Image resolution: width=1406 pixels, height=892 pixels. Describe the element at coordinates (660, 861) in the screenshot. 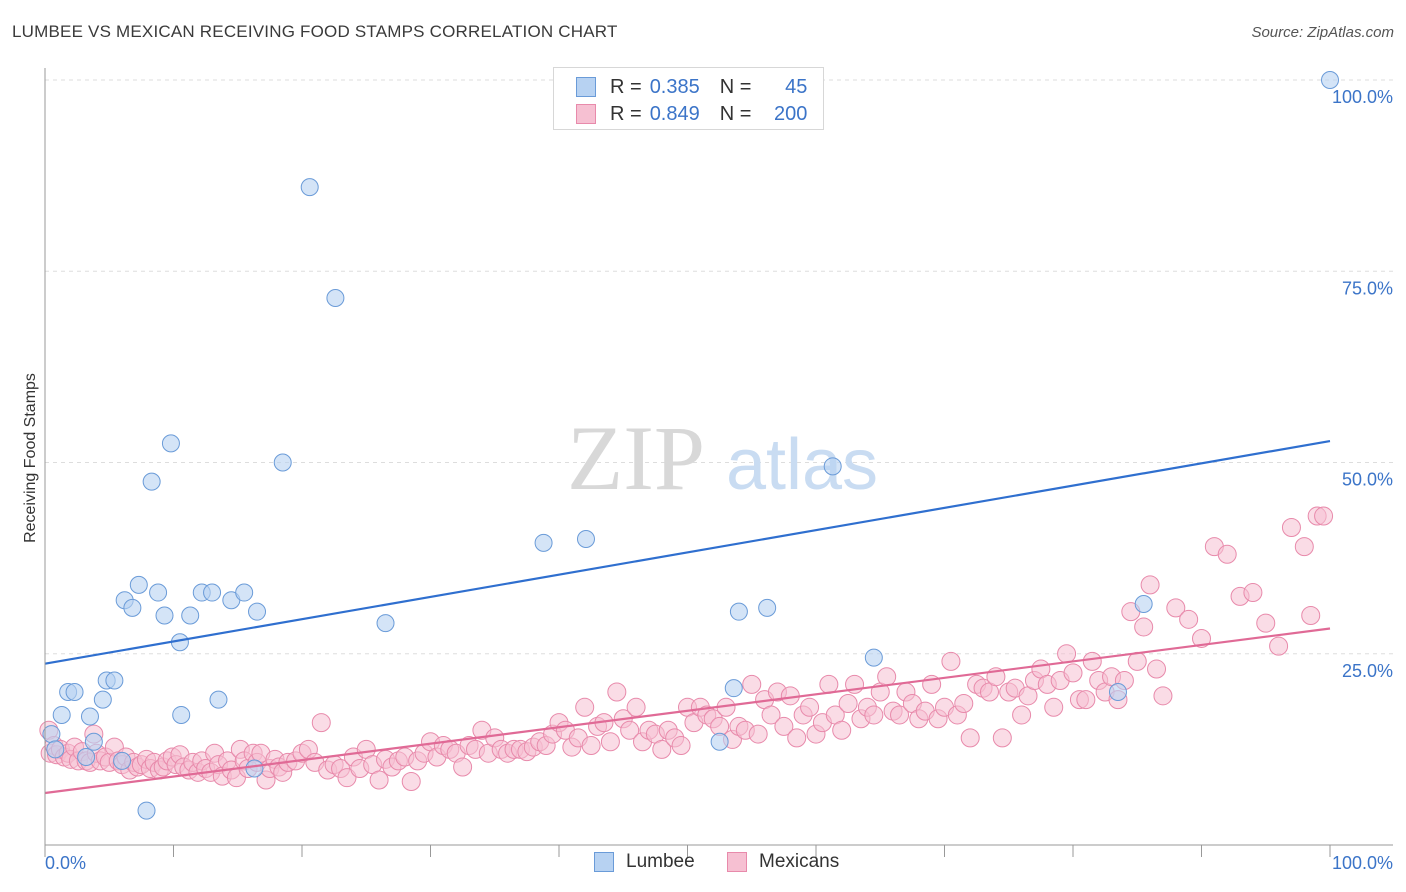

I see `legend-label-lumbee: Lumbee` at that location.